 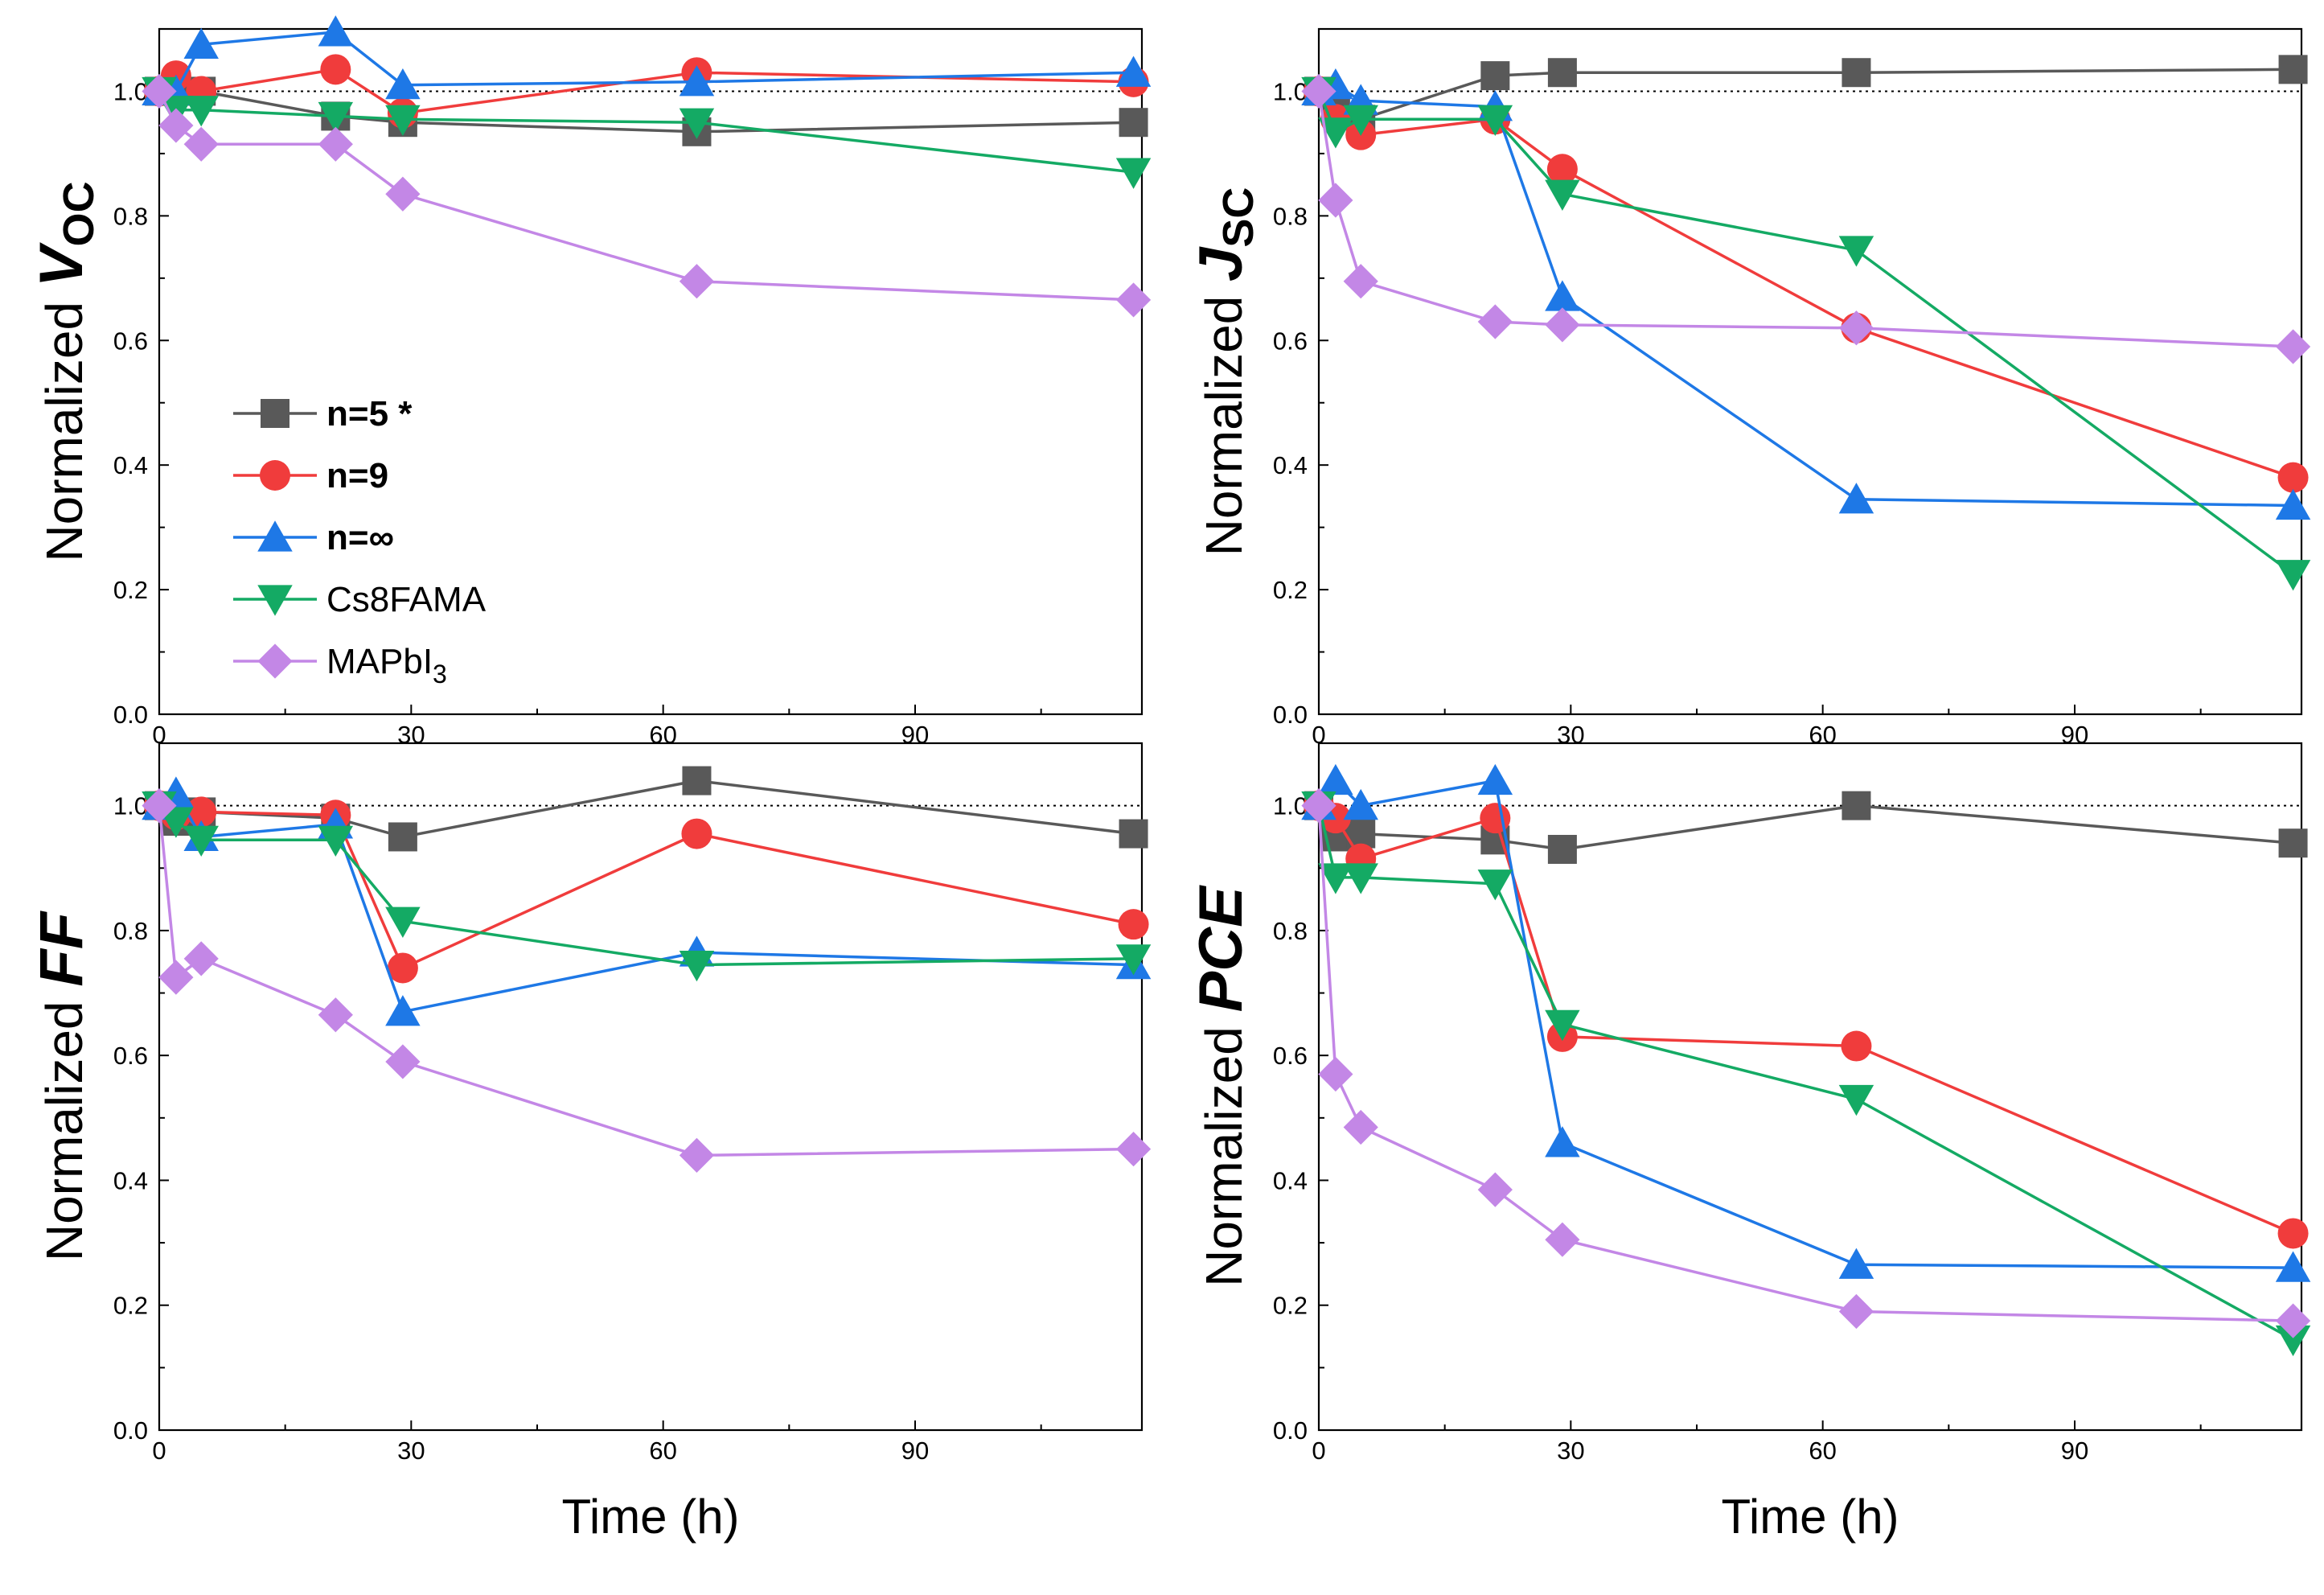 I want to click on legend-item: Cs8FAMA, so click(x=360, y=599).